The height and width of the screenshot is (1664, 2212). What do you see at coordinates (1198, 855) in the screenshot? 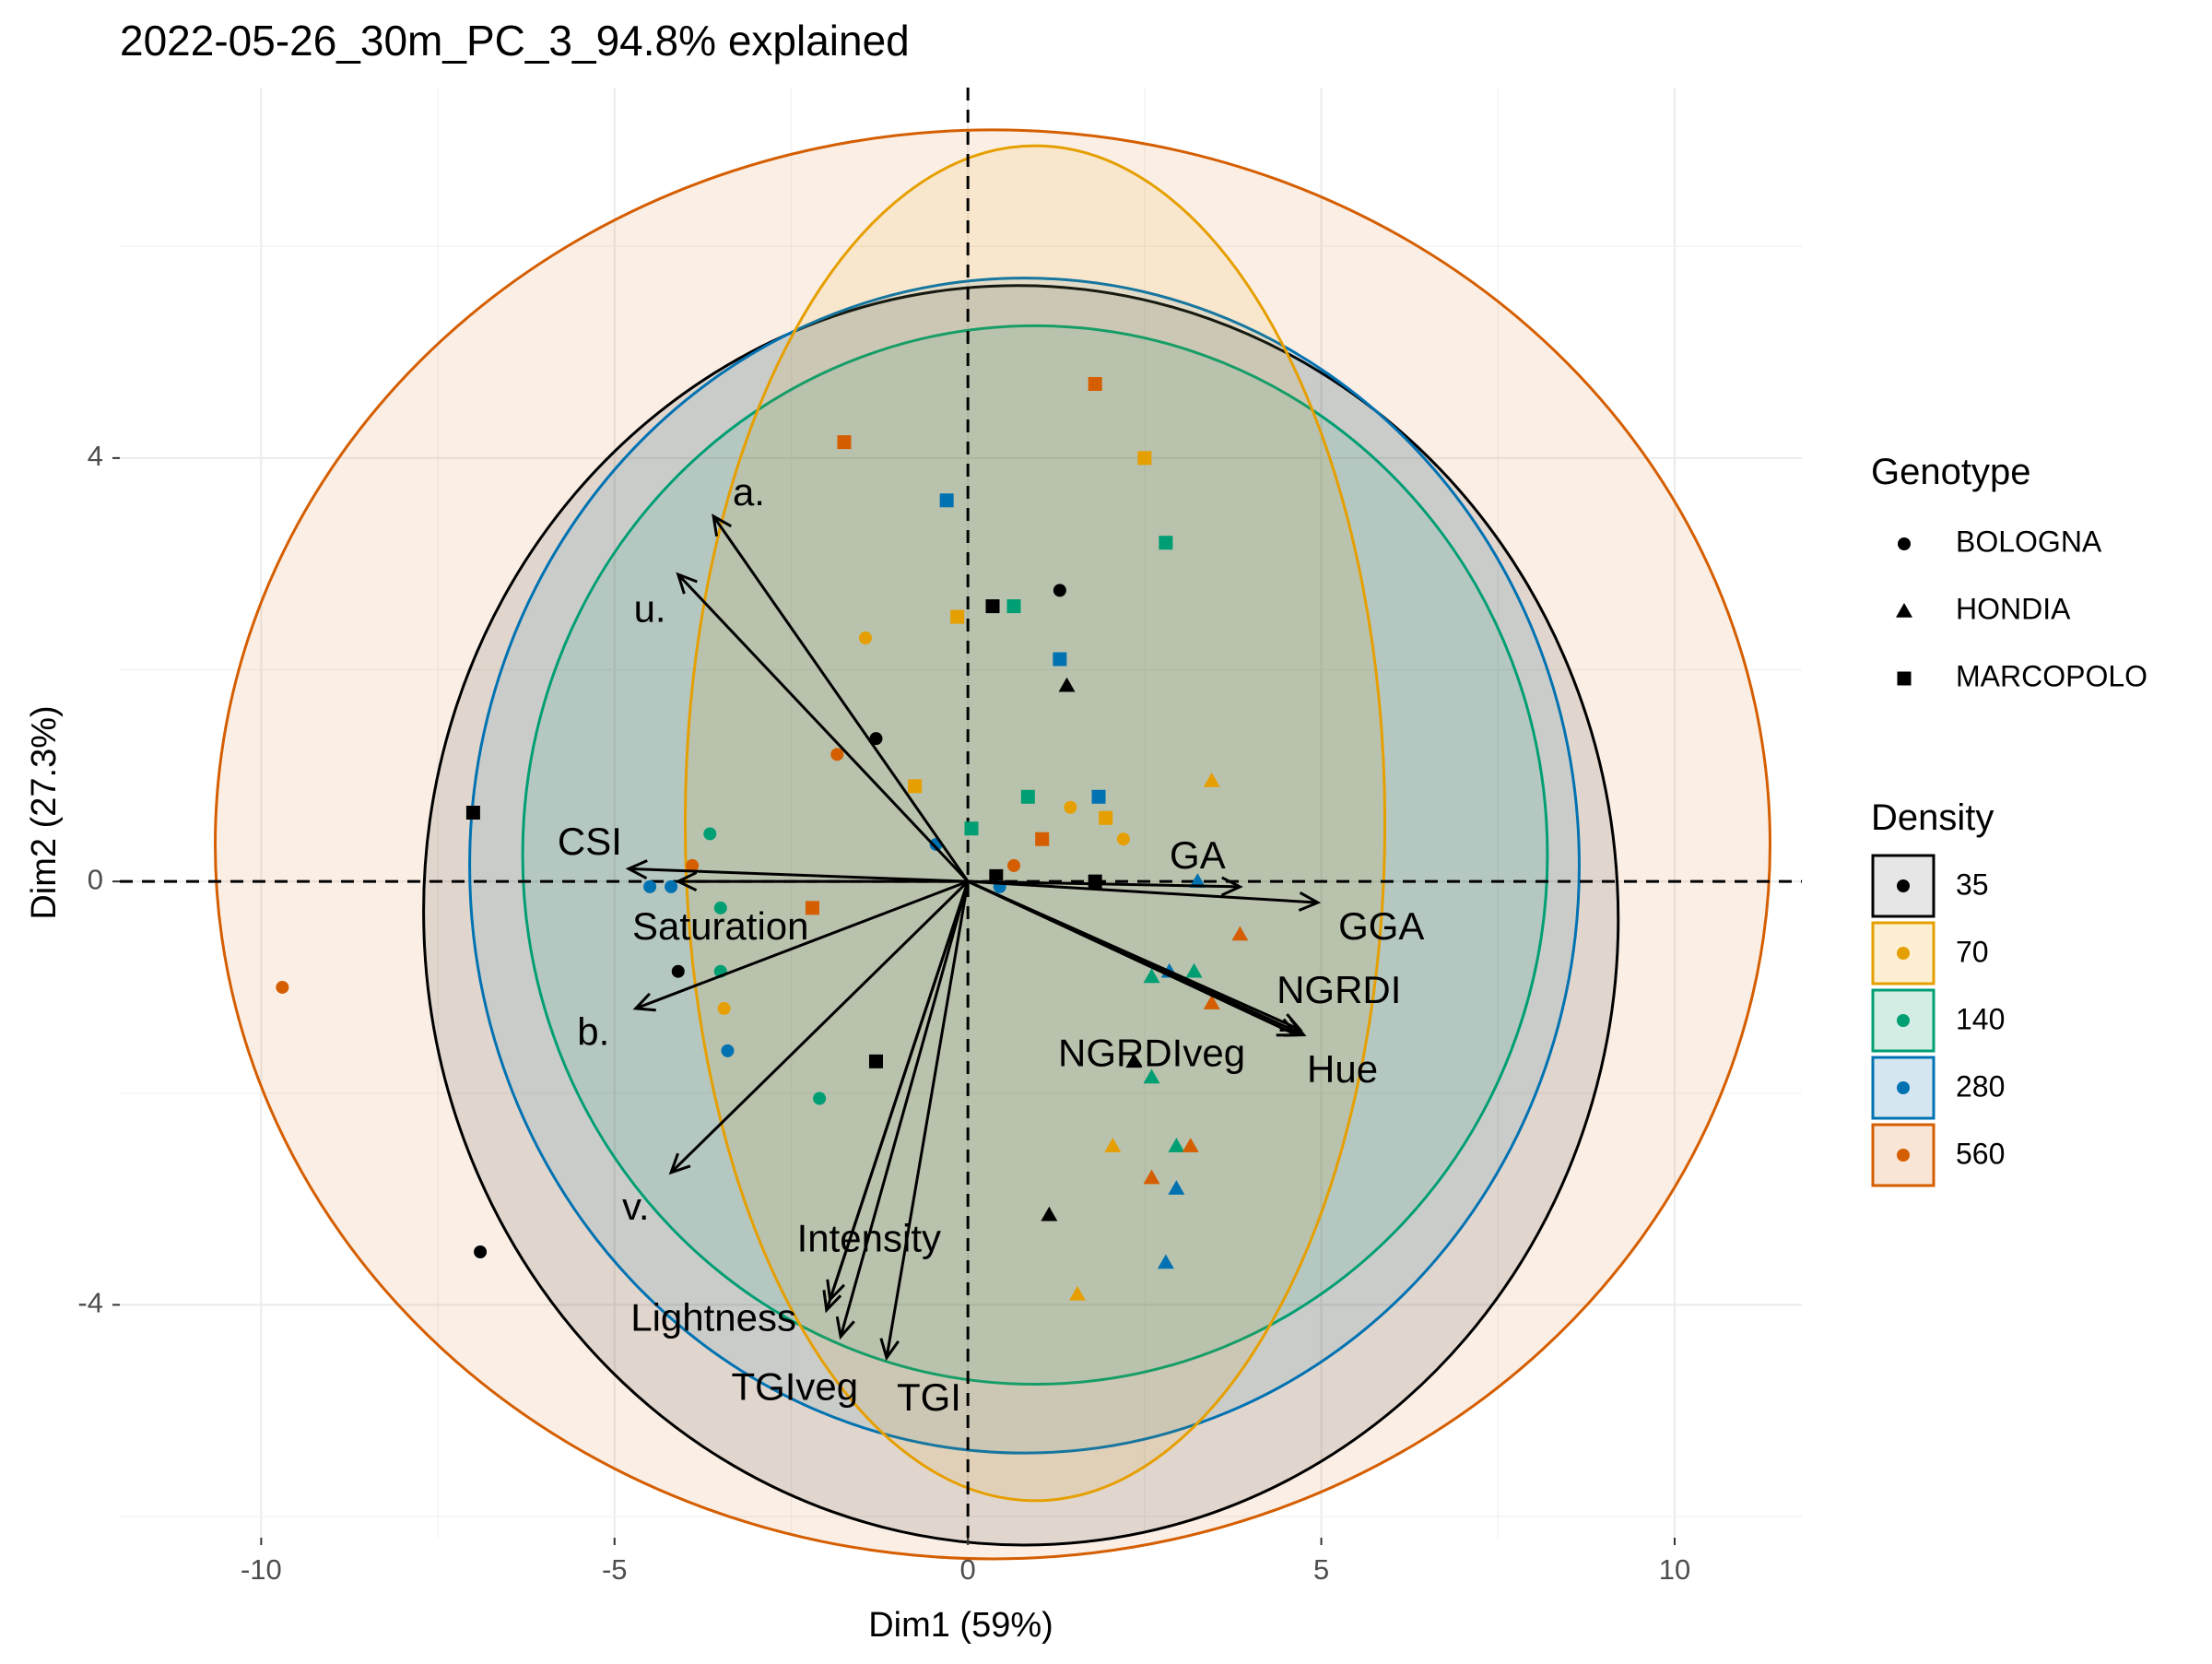
I see `variable-label: GA` at bounding box center [1198, 855].